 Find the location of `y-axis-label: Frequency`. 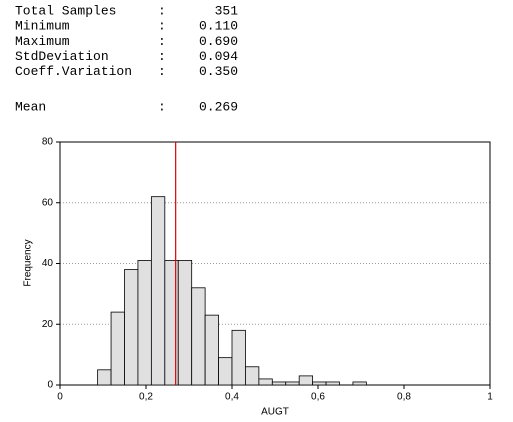

y-axis-label: Frequency is located at coordinates (28, 262).